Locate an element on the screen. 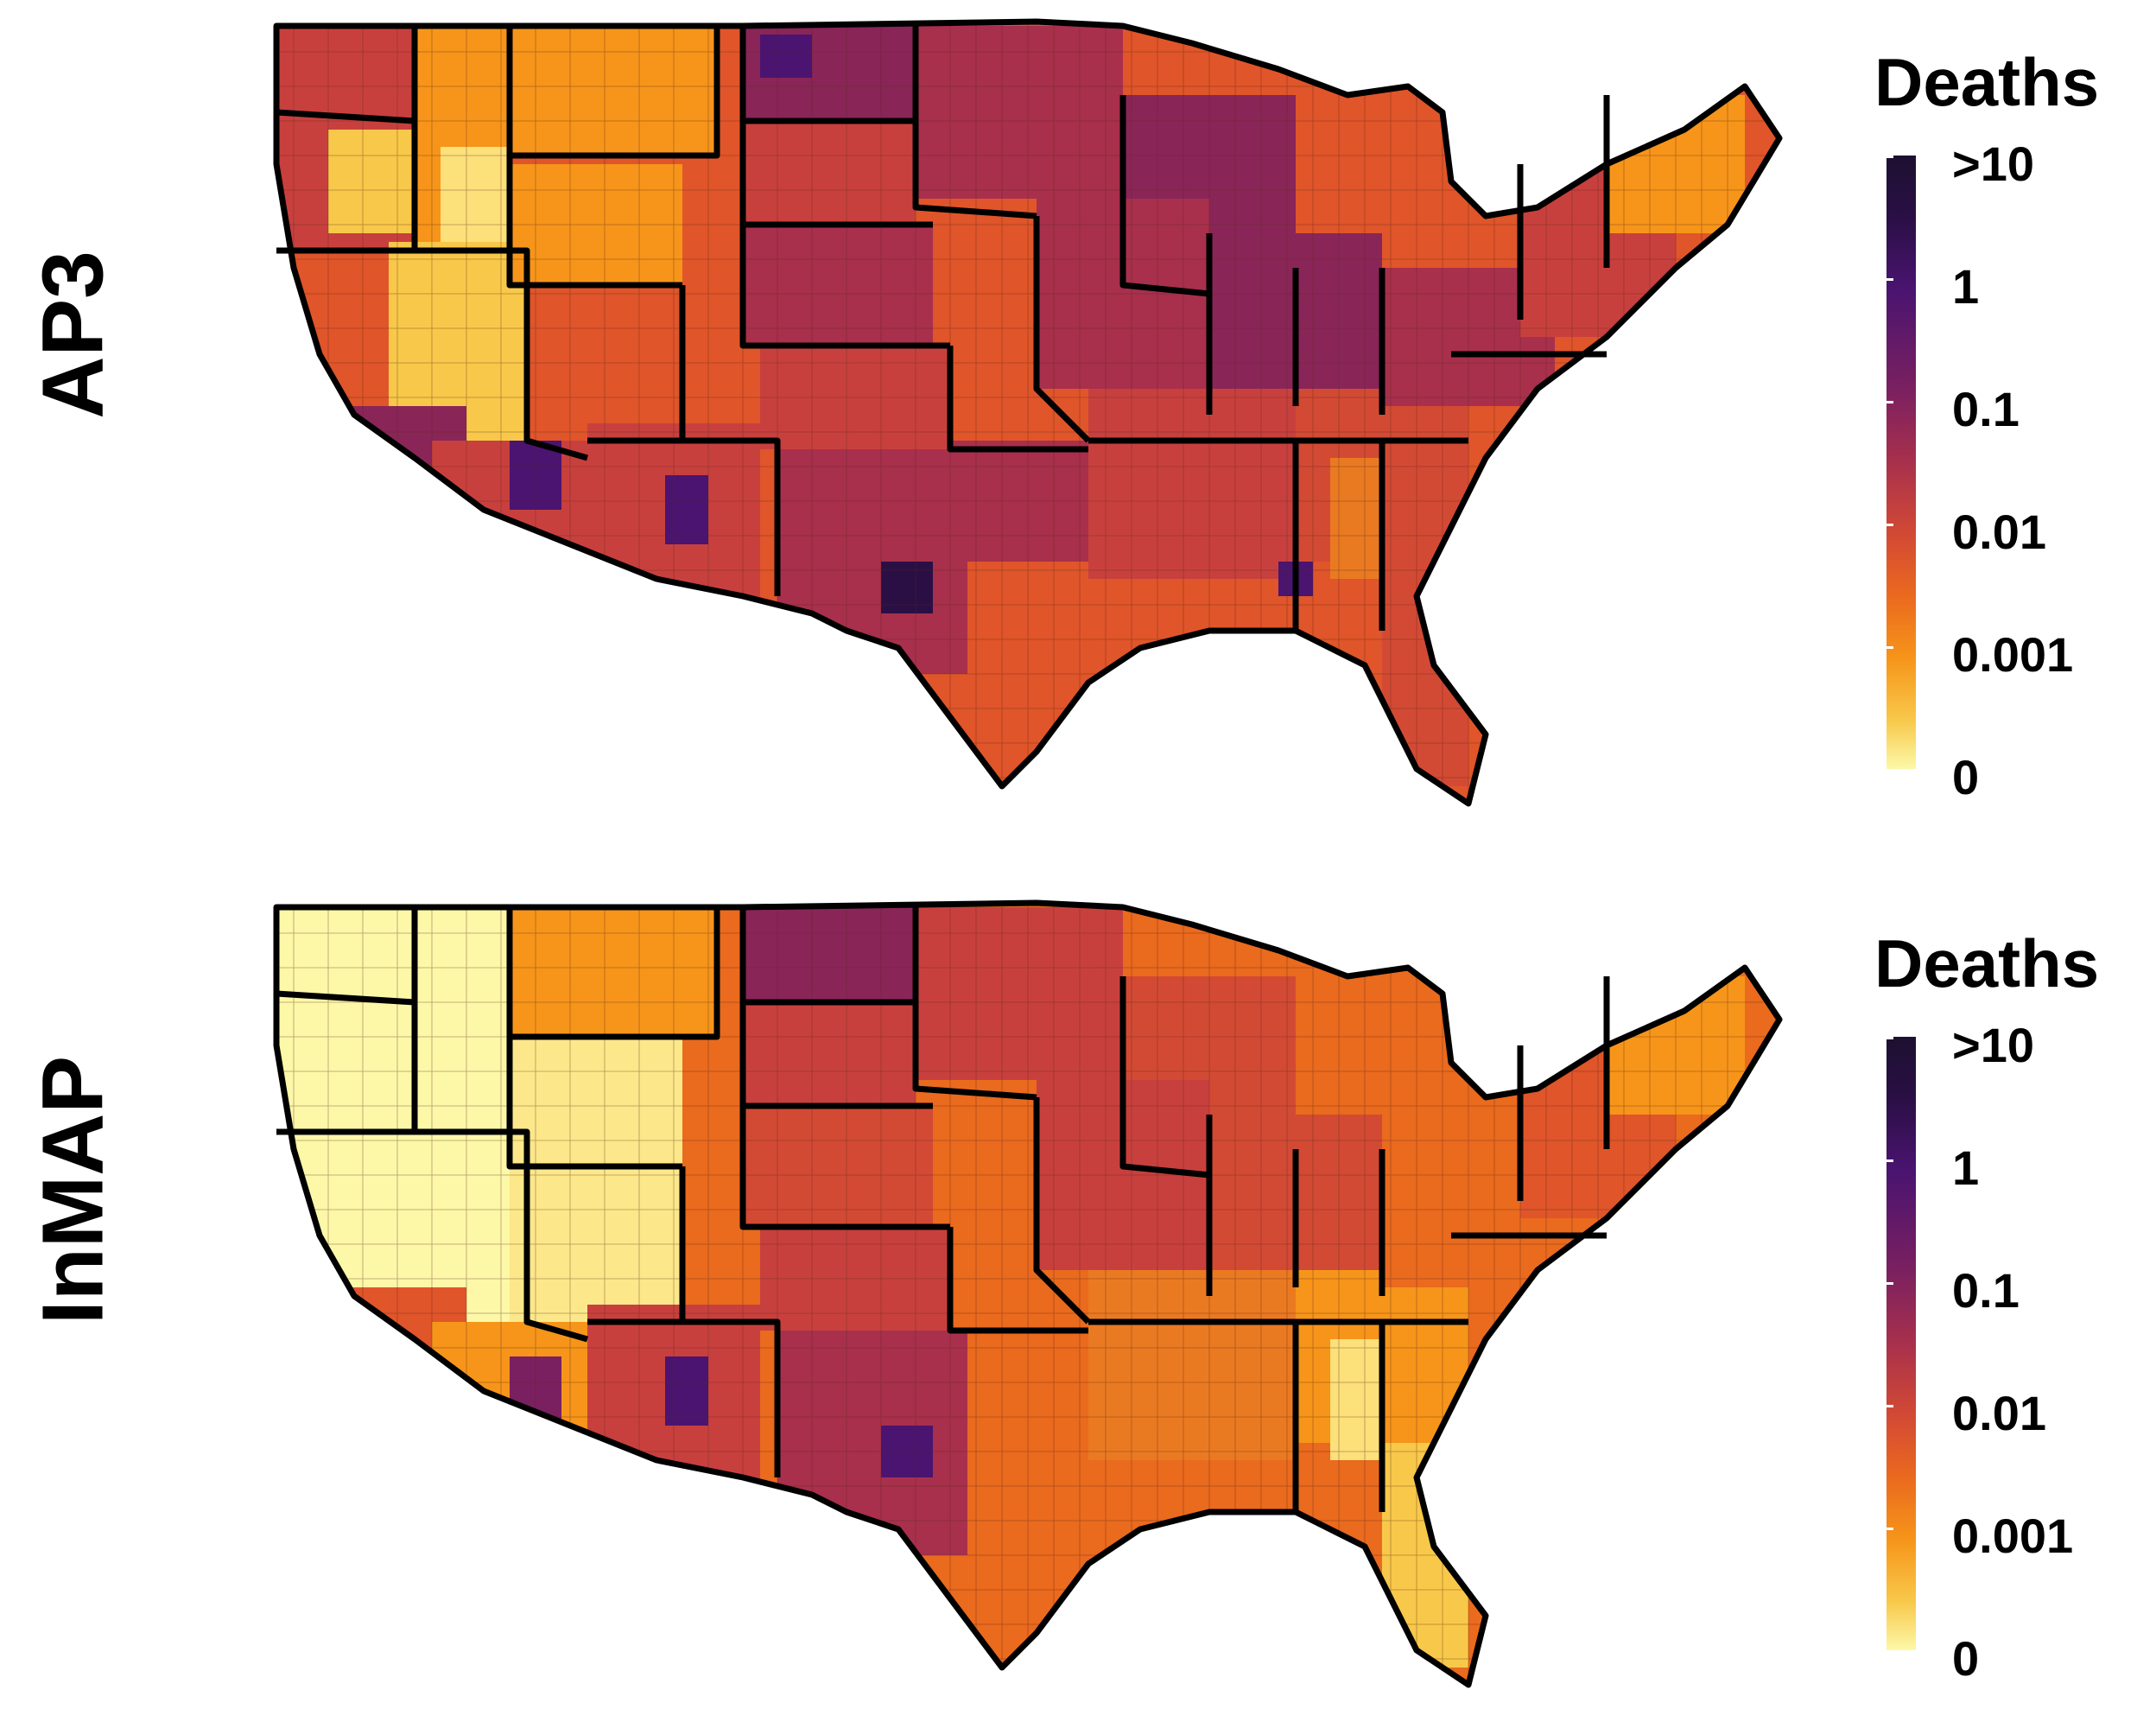 Image resolution: width=2156 pixels, height=1728 pixels. inmap-legend-colorbar is located at coordinates (1901, 1343).